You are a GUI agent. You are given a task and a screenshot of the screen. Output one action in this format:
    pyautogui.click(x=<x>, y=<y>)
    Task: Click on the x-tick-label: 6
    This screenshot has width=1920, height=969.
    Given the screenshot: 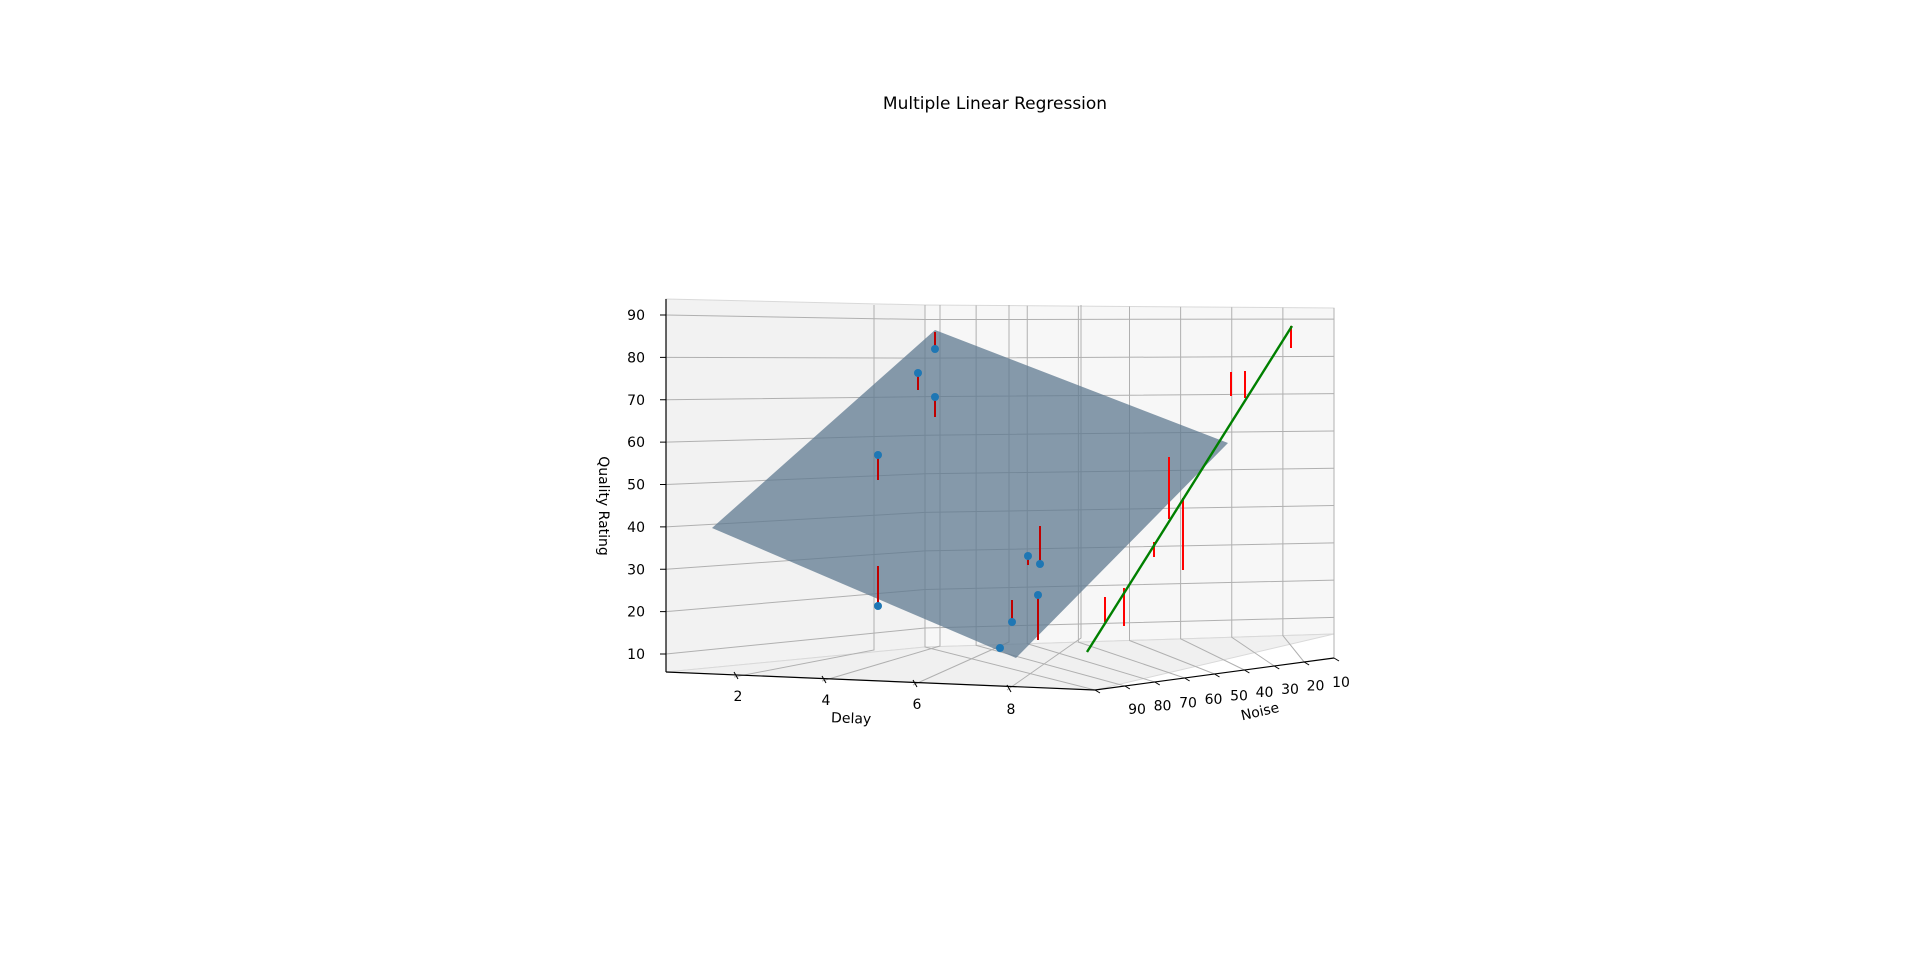 What is the action you would take?
    pyautogui.click(x=917, y=705)
    